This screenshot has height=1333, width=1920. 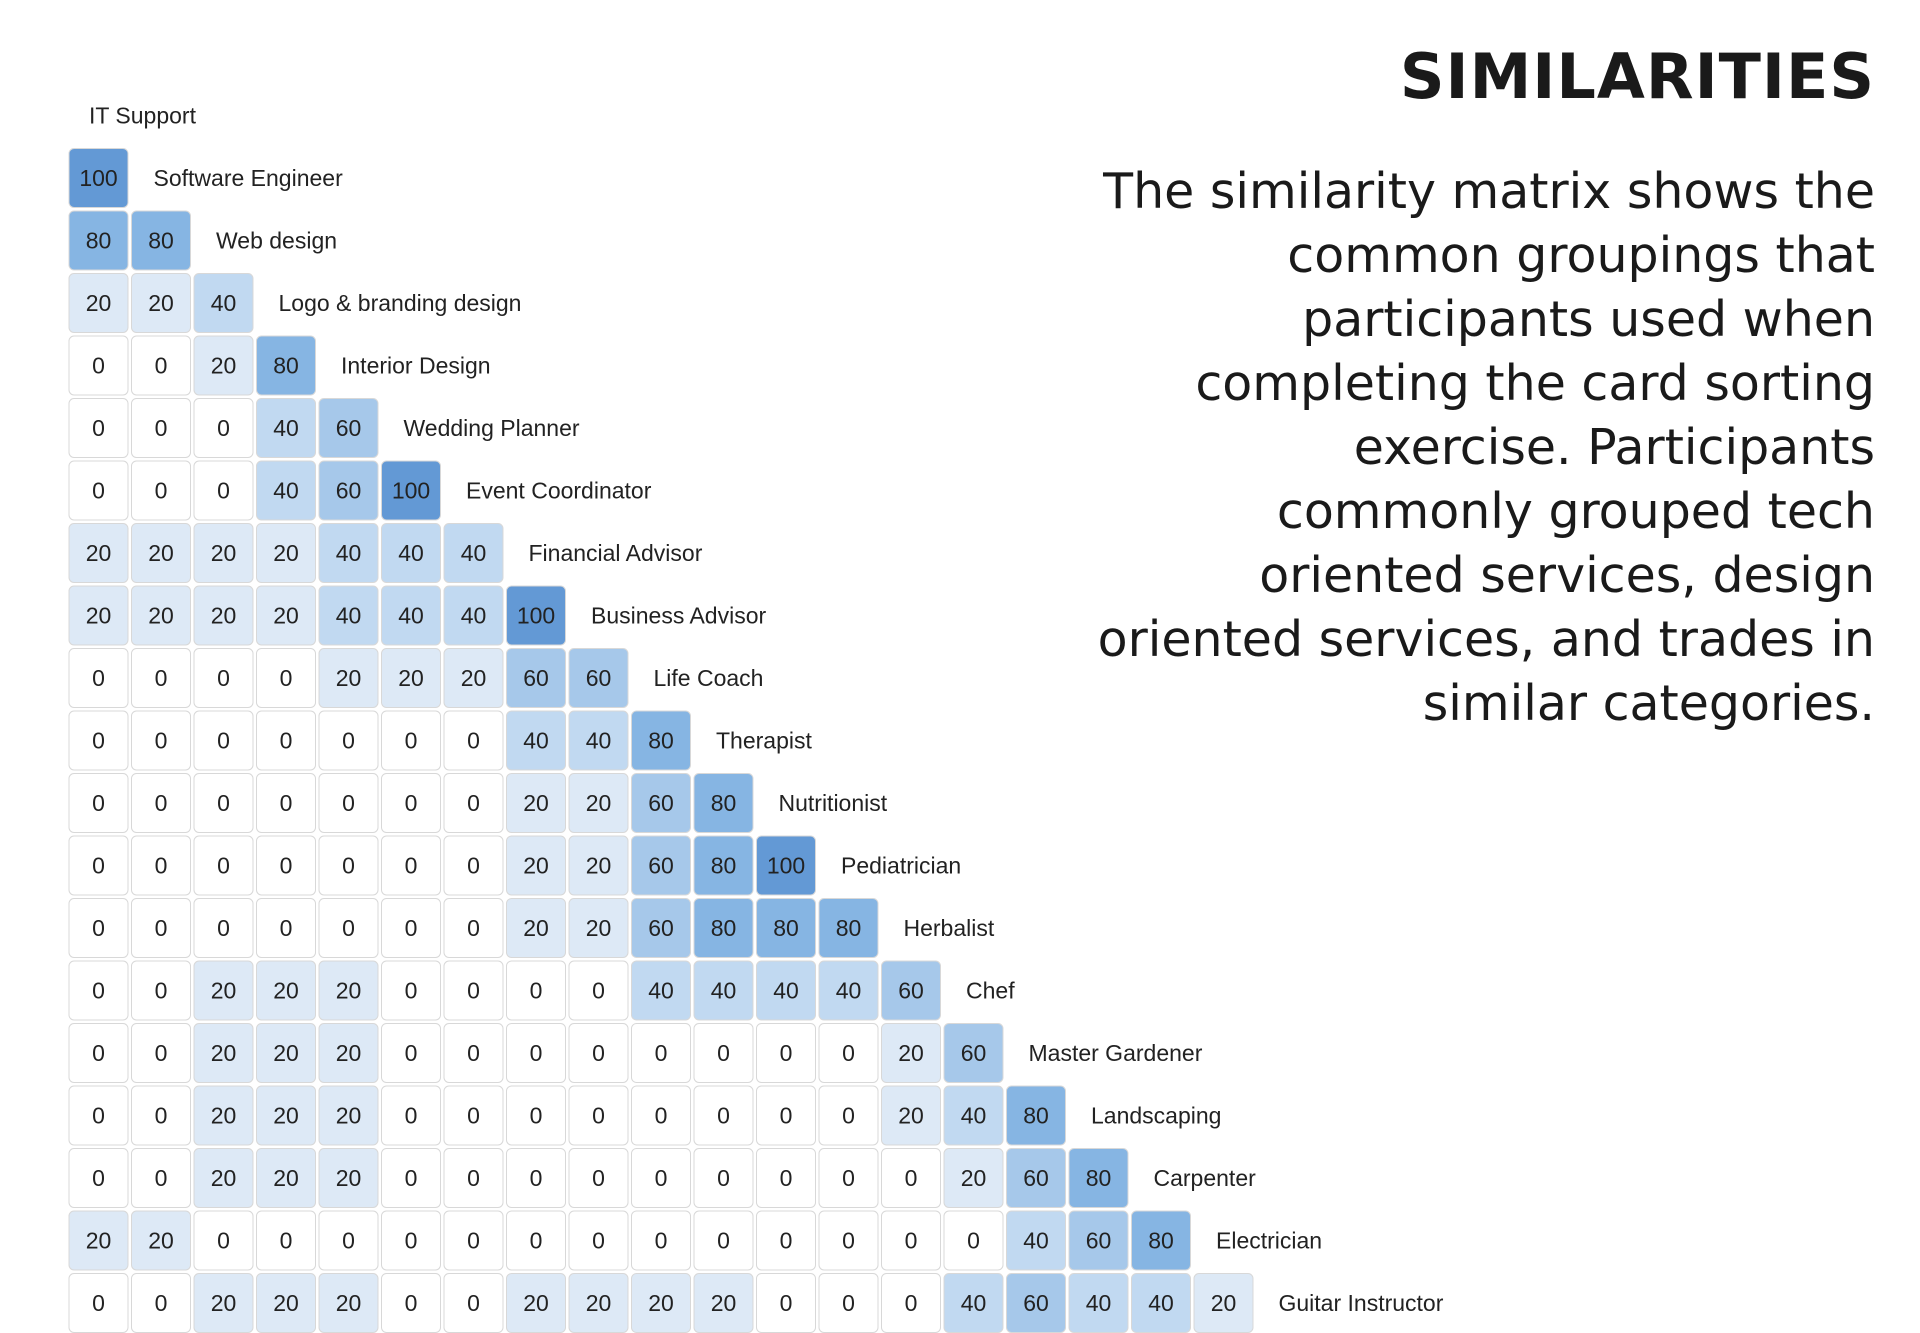 I want to click on row-label: Software Engineer, so click(x=249, y=178).